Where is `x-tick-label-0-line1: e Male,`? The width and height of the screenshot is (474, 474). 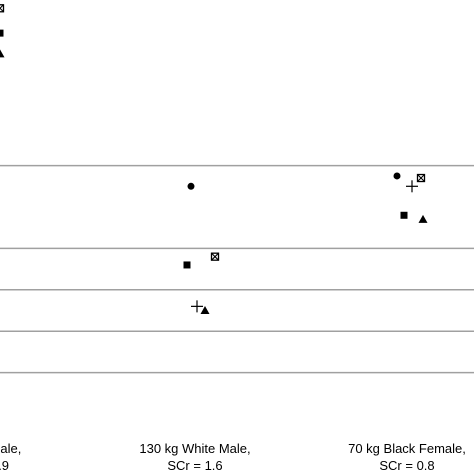 x-tick-label-0-line1: e Male, is located at coordinates (10, 448).